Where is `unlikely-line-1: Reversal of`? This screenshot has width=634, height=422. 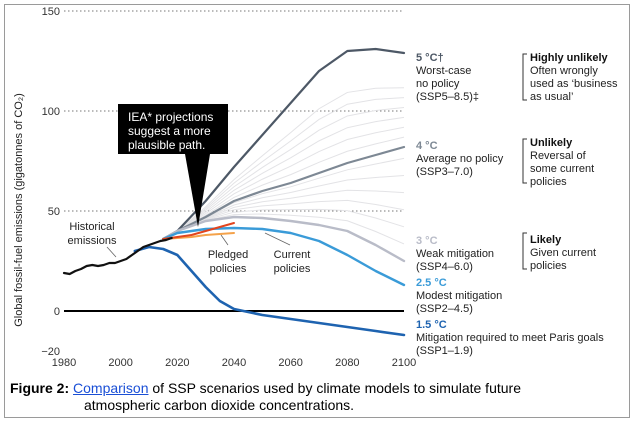 unlikely-line-1: Reversal of is located at coordinates (558, 156).